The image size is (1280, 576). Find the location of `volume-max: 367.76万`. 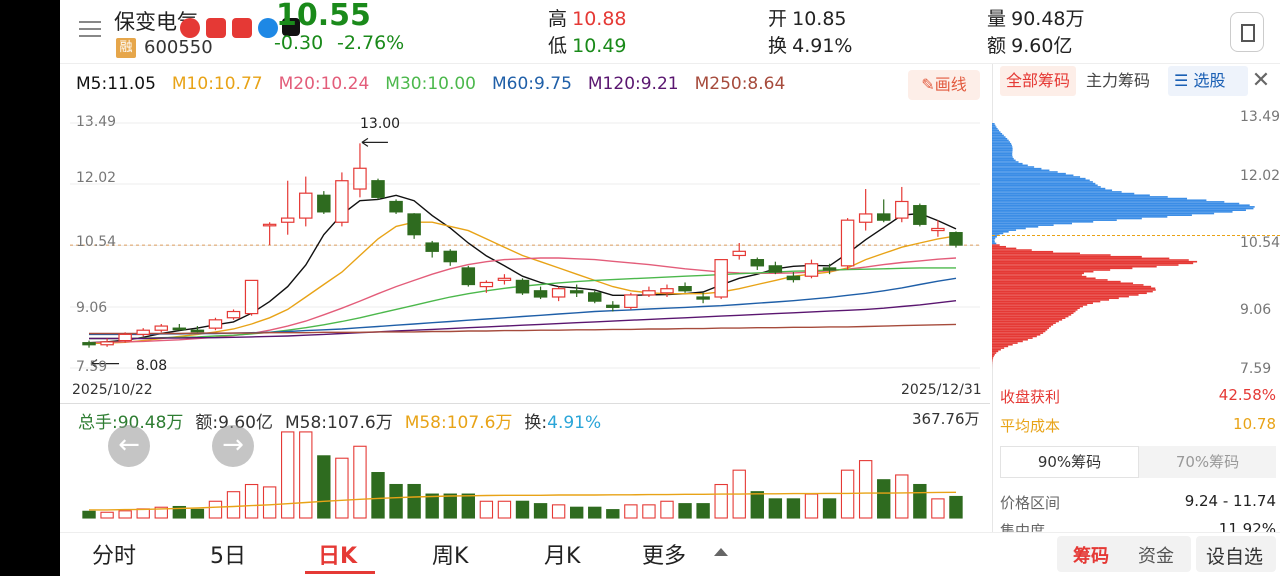

volume-max: 367.76万 is located at coordinates (946, 419).